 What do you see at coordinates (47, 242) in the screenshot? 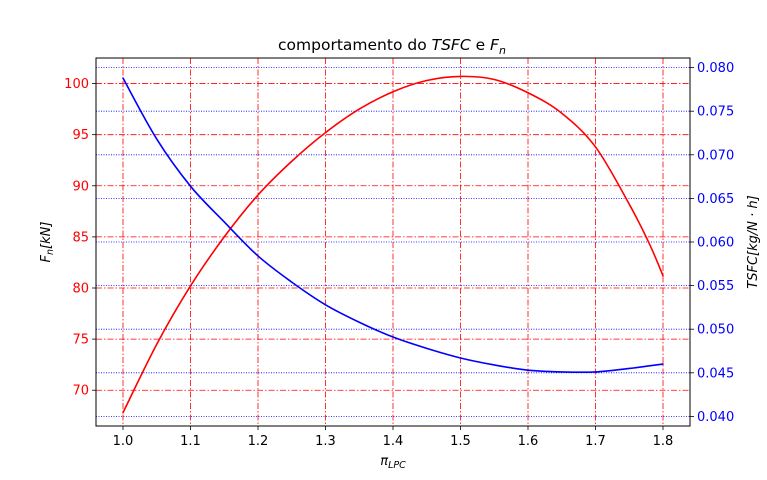
I see `y-axis-left-label: Fn[kN]` at bounding box center [47, 242].